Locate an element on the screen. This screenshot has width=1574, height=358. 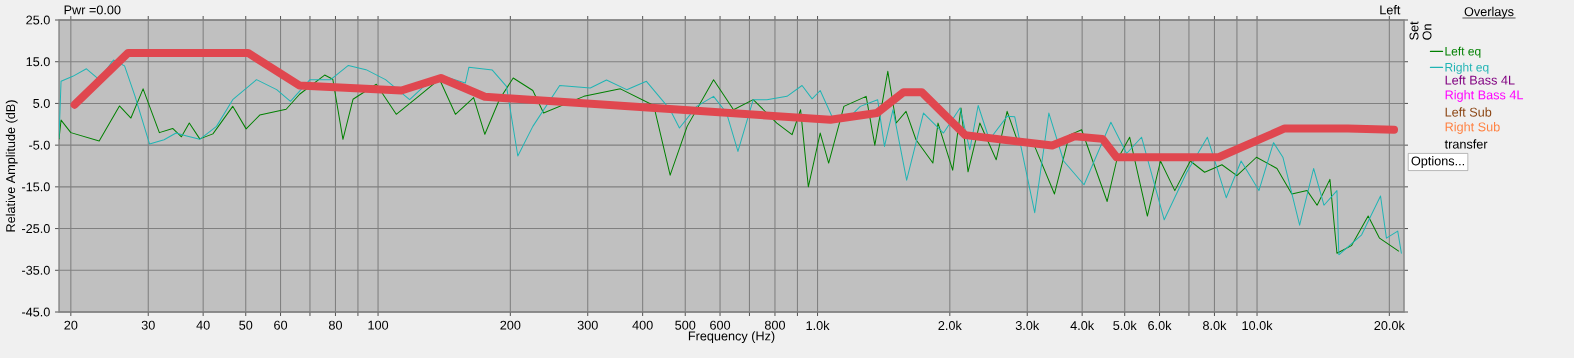
x-tick-label: 500 is located at coordinates (685, 325).